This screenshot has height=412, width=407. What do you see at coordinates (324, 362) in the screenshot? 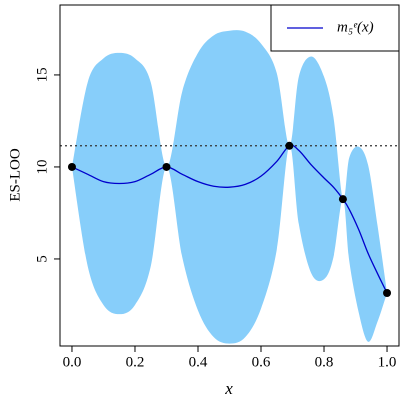
I see `x-tick-label: 0.8` at bounding box center [324, 362].